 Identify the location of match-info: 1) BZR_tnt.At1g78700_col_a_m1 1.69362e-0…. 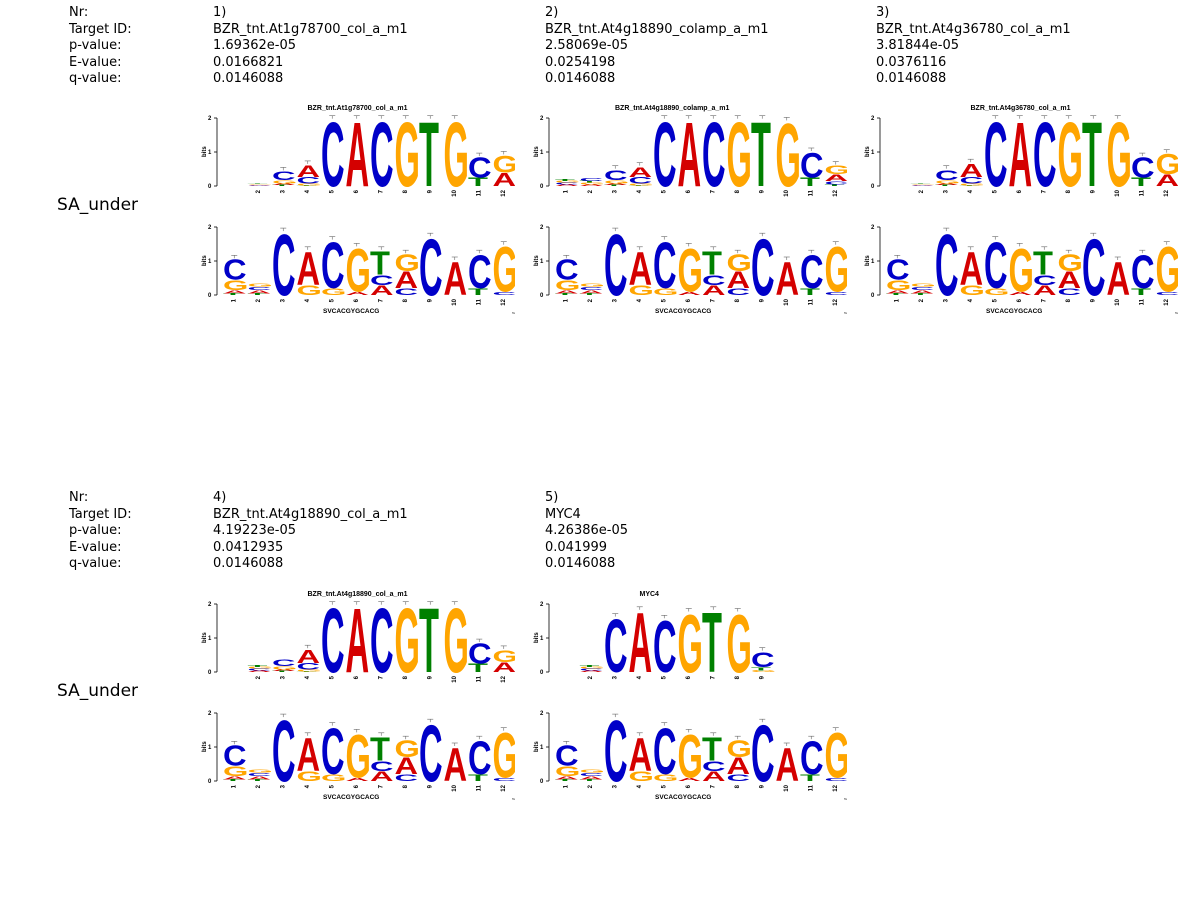
(310, 46).